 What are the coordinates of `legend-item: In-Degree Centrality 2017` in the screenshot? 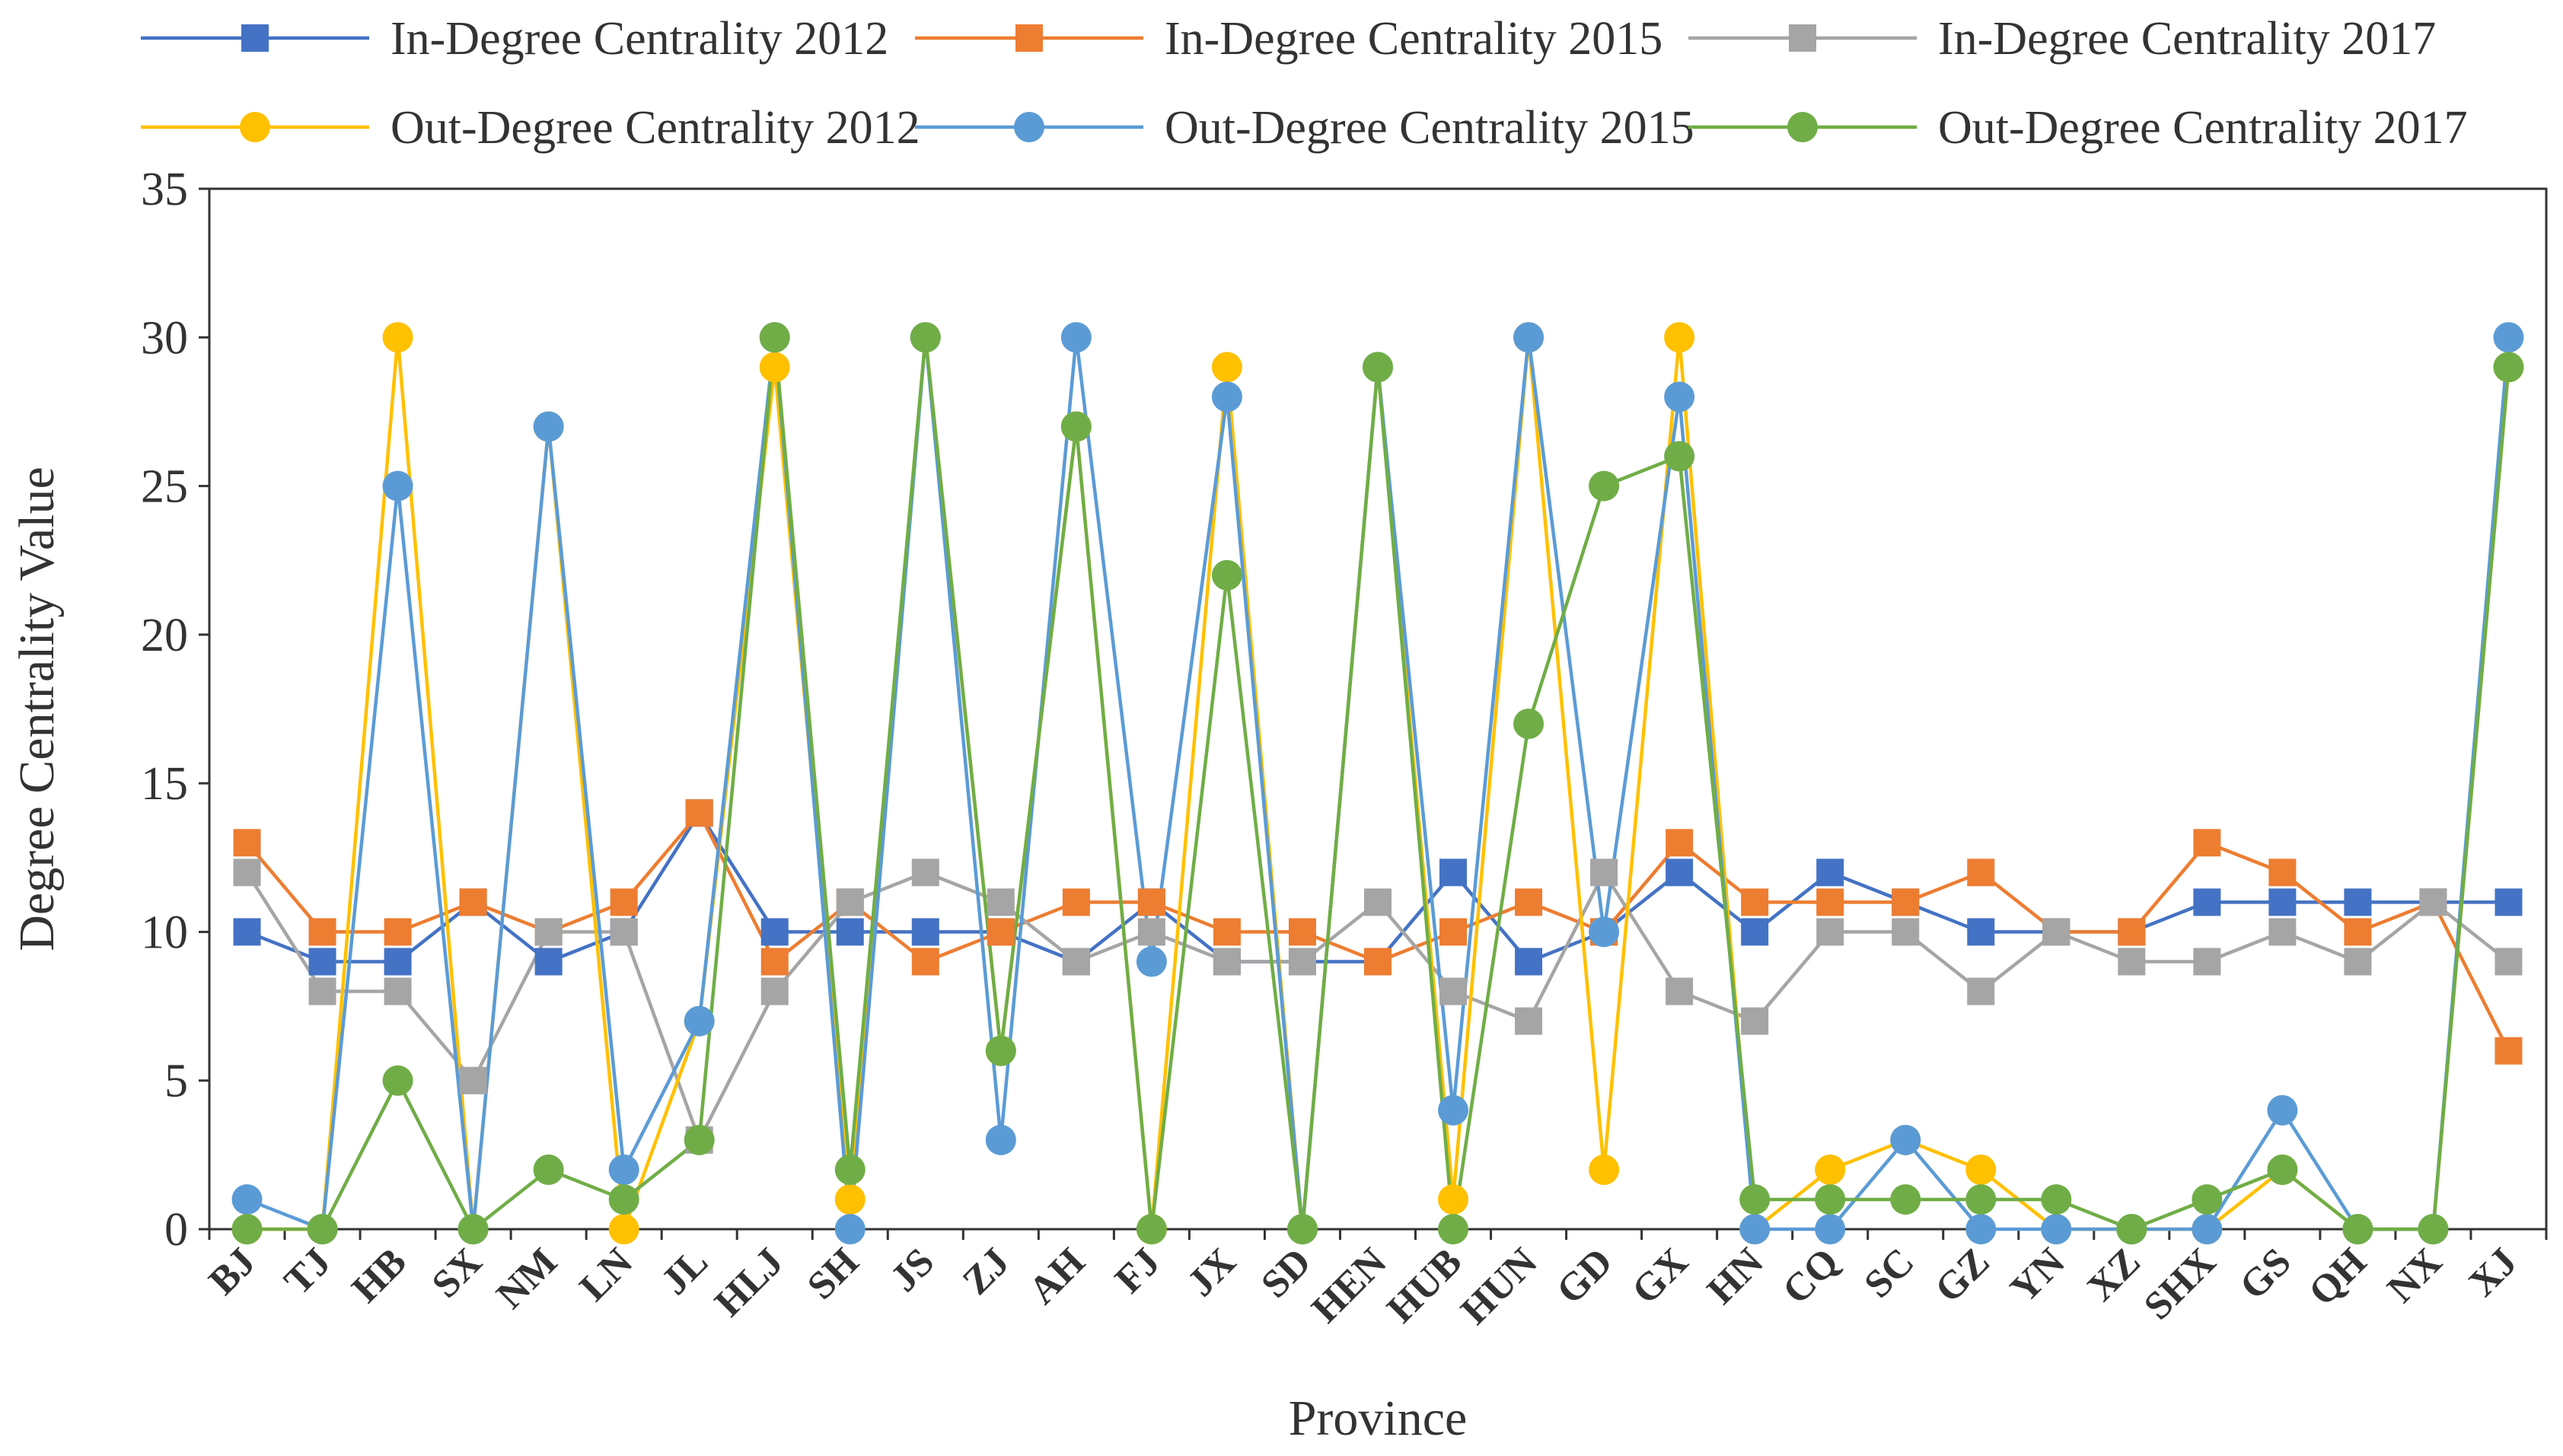 It's located at (2062, 39).